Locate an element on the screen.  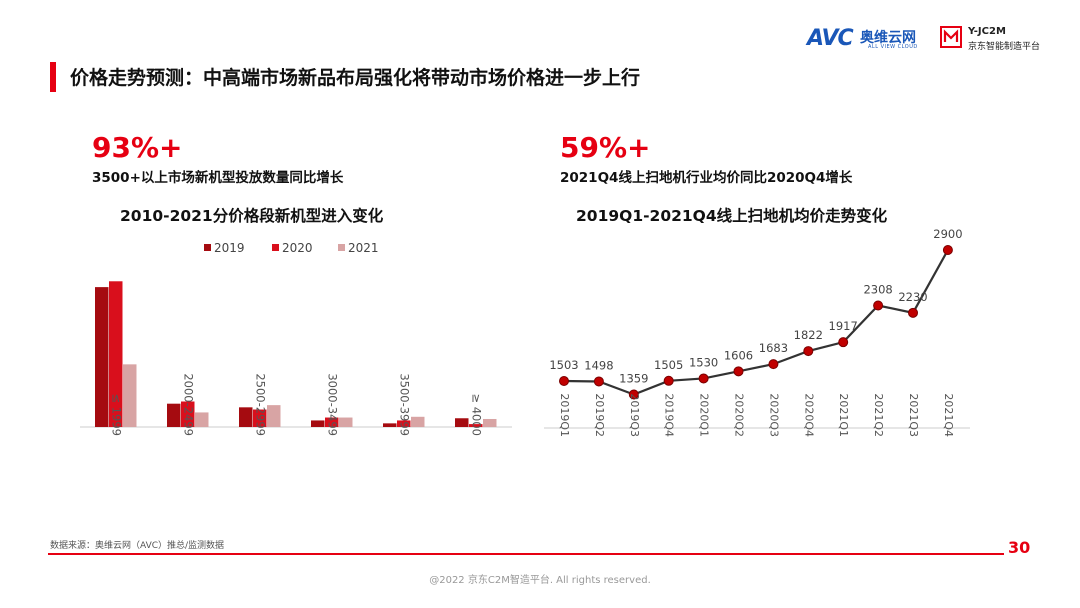
data-label: 1822 is located at coordinates (808, 335).